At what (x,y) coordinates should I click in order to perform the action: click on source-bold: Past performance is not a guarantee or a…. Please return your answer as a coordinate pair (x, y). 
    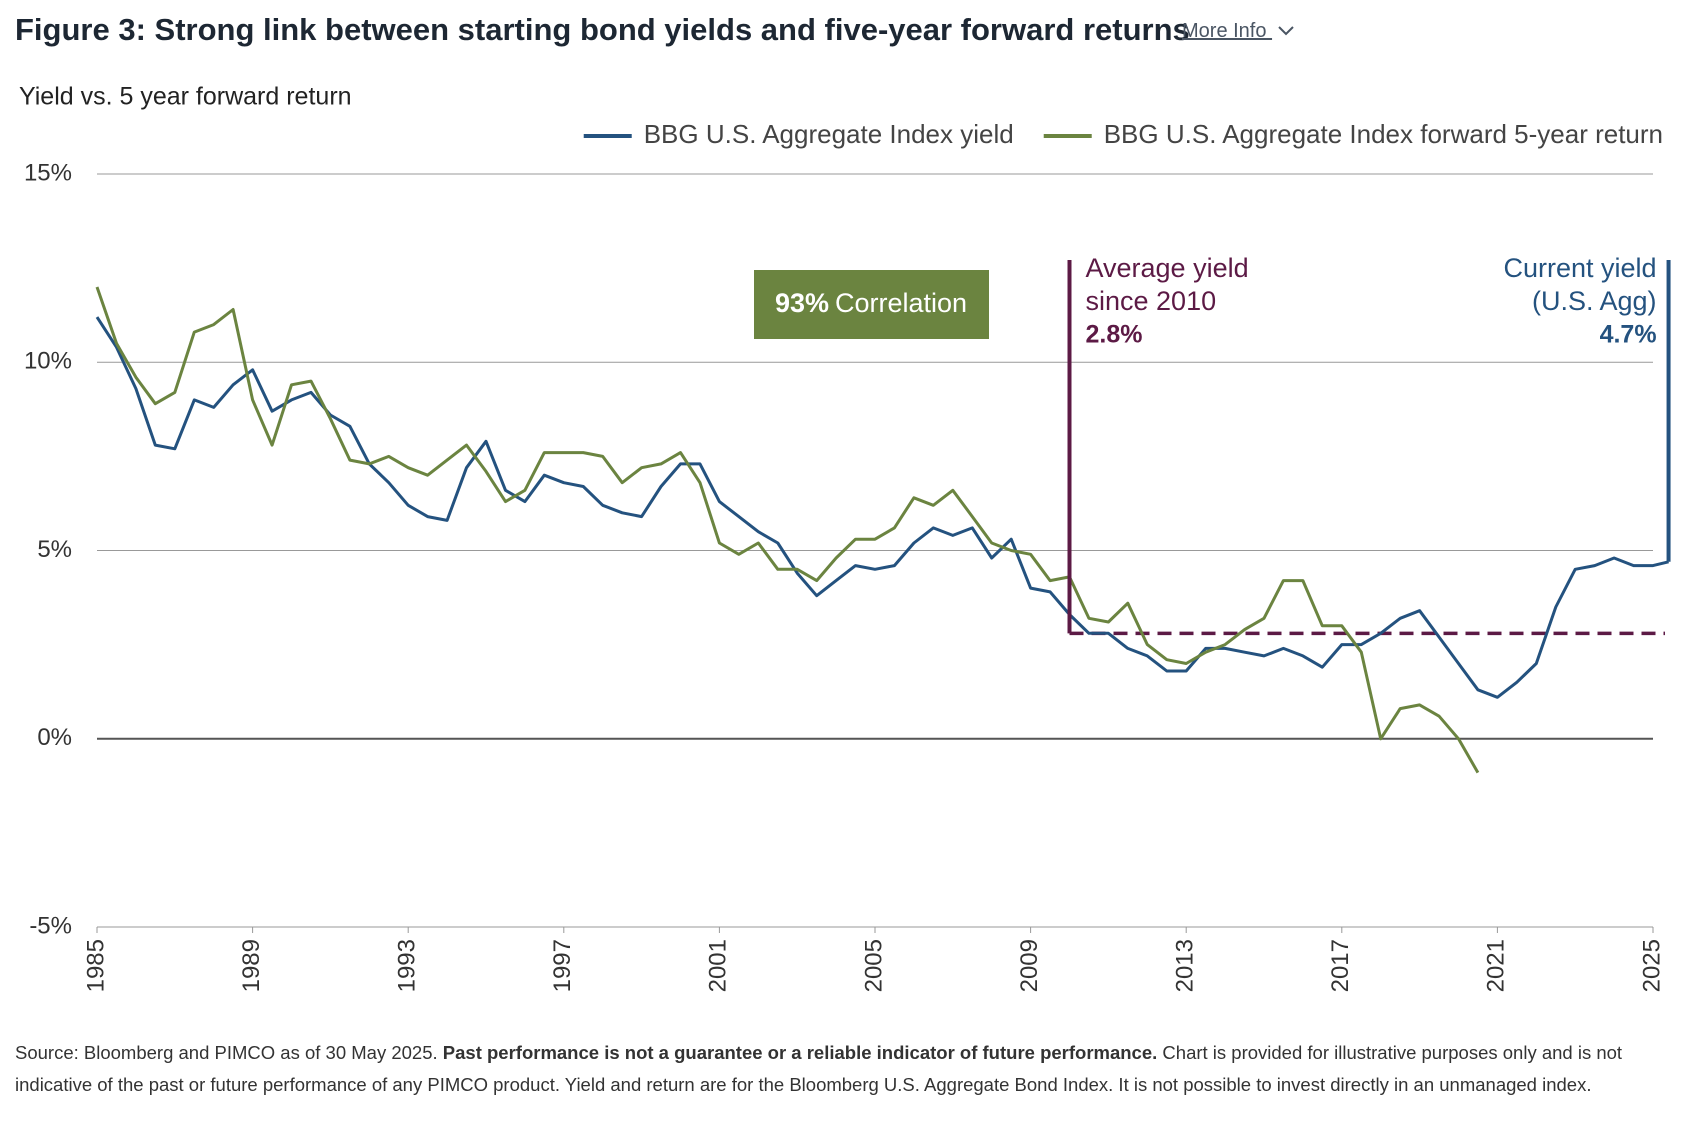
    Looking at the image, I should click on (800, 1052).